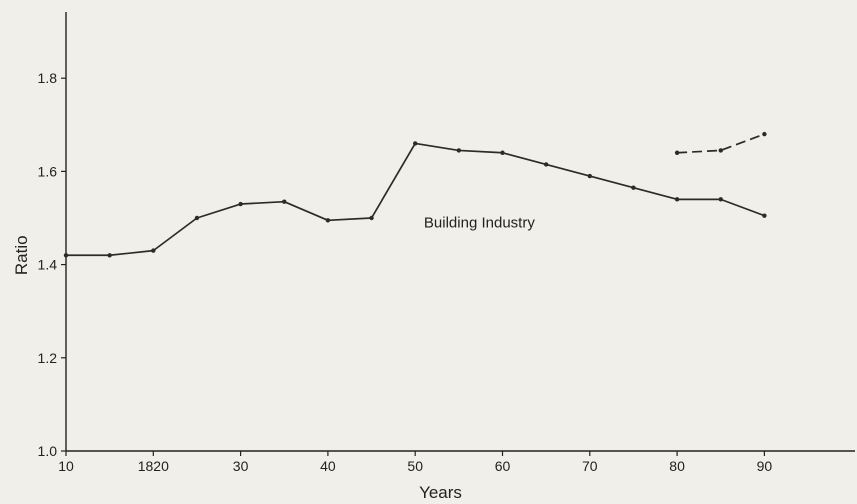  Describe the element at coordinates (48, 78) in the screenshot. I see `y-tick-label: 1.8` at that location.